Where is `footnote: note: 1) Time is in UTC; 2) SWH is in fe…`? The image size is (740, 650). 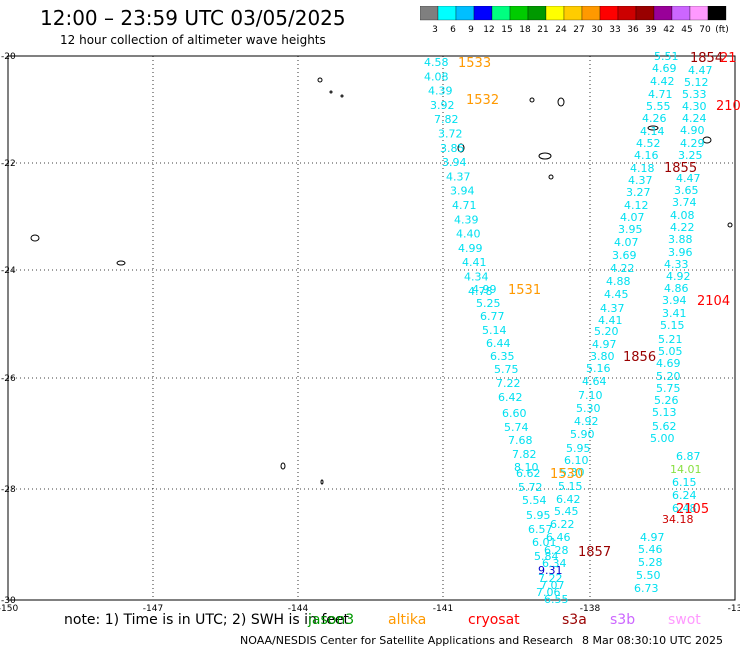 footnote: note: 1) Time is in UTC; 2) SWH is in fe… is located at coordinates (207, 620).